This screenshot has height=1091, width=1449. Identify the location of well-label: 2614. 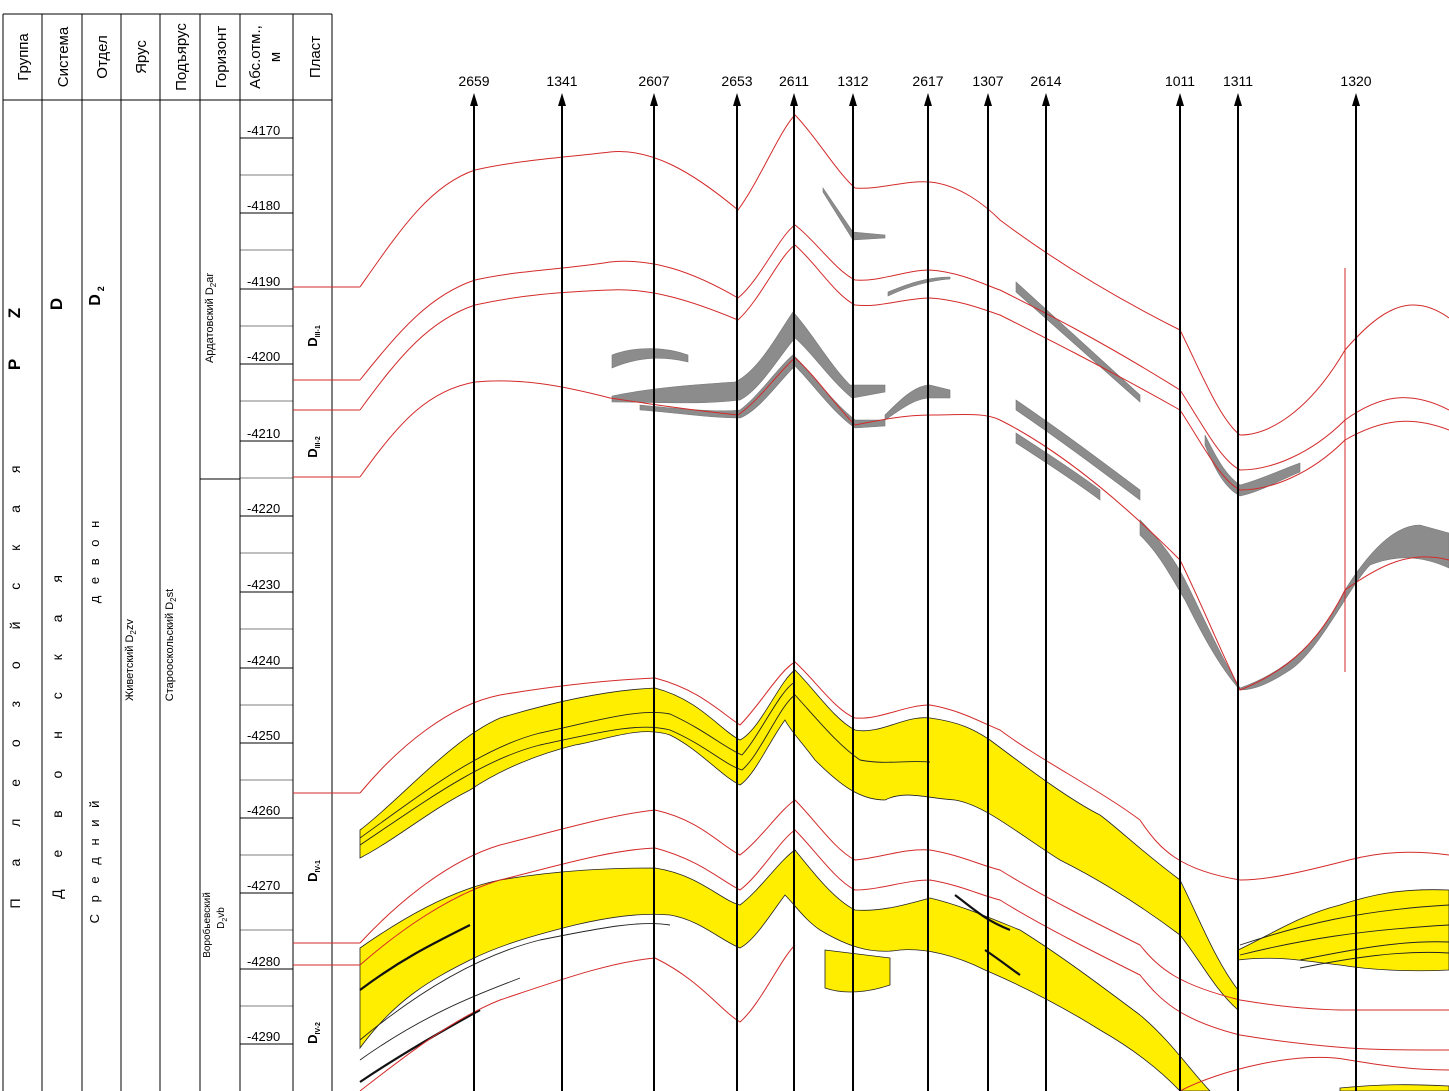
(1045, 81).